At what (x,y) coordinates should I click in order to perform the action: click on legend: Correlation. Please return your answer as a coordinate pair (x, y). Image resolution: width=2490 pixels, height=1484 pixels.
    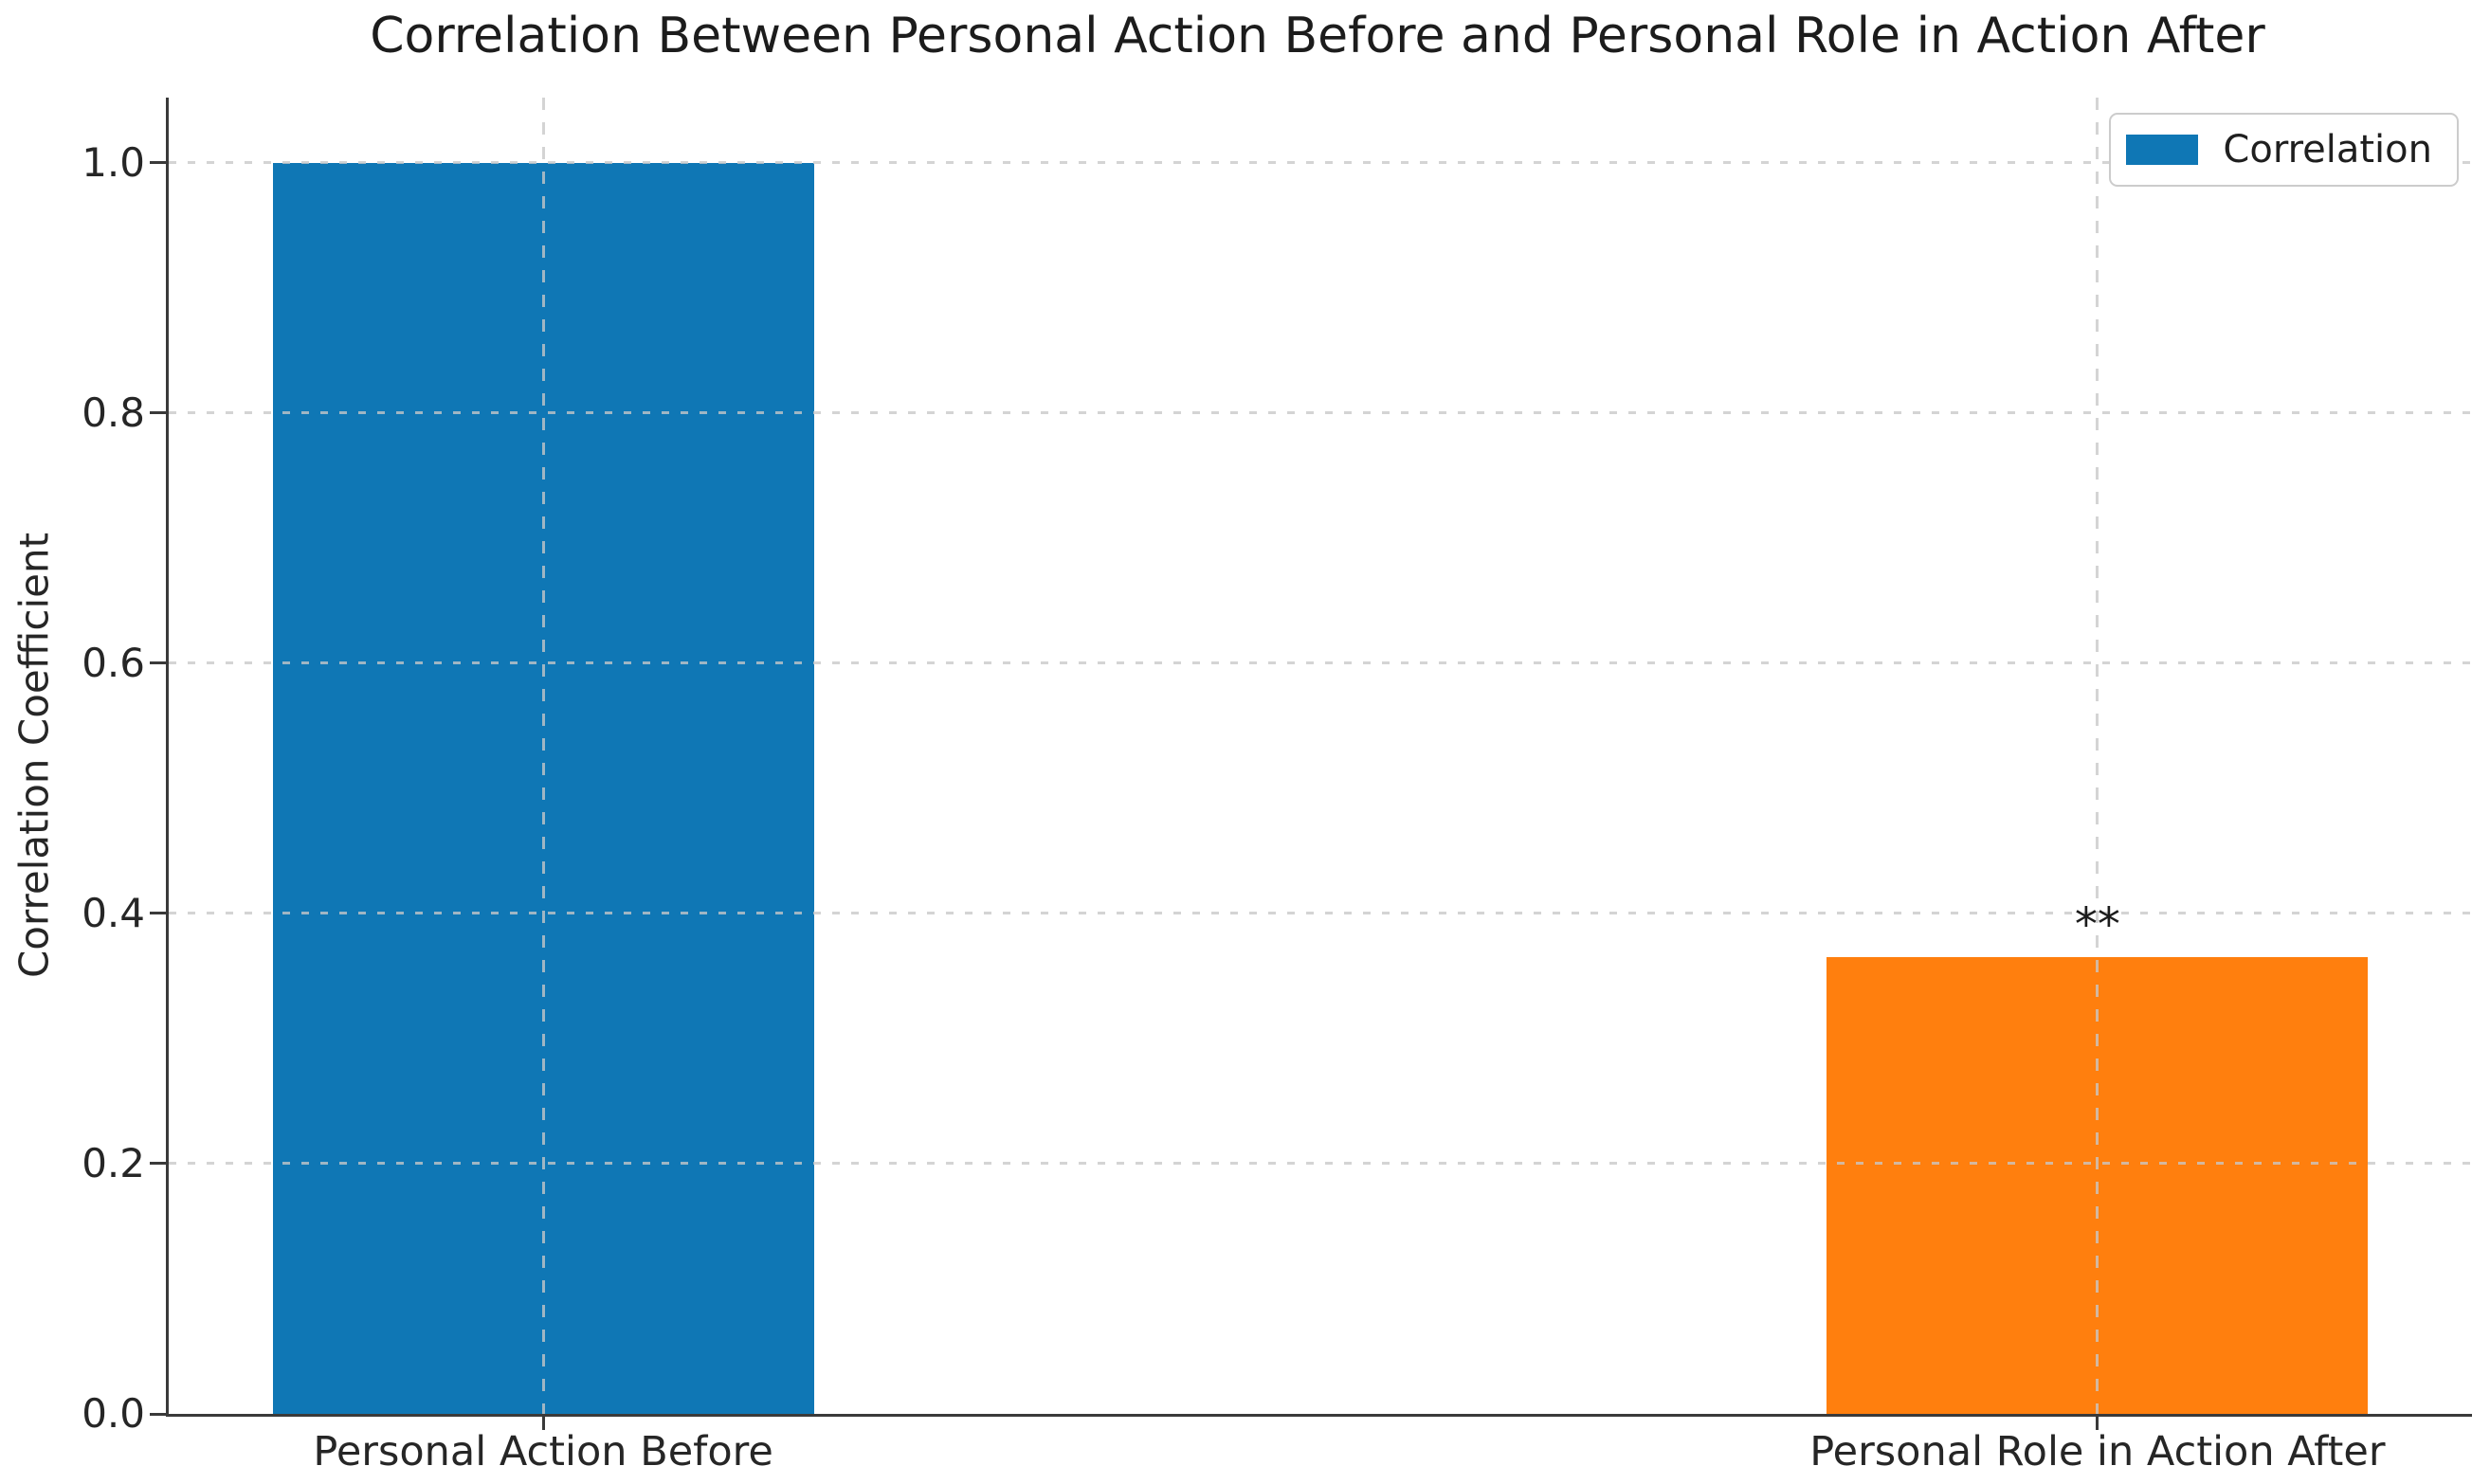
    Looking at the image, I should click on (2284, 150).